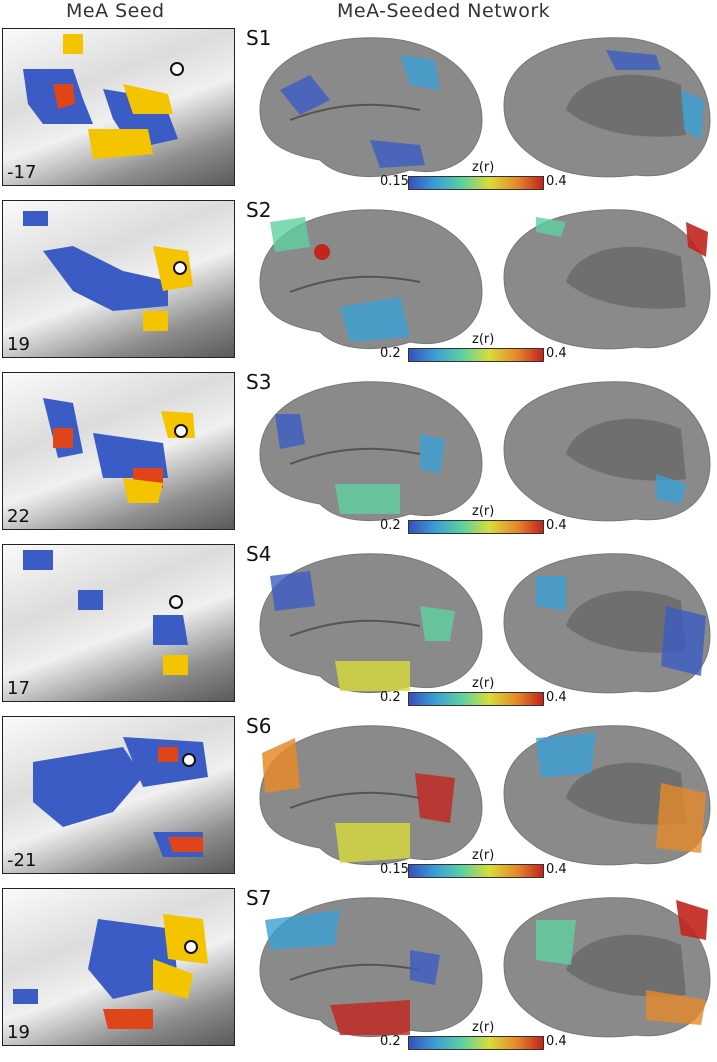  What do you see at coordinates (259, 38) in the screenshot?
I see `subject-label: S1` at bounding box center [259, 38].